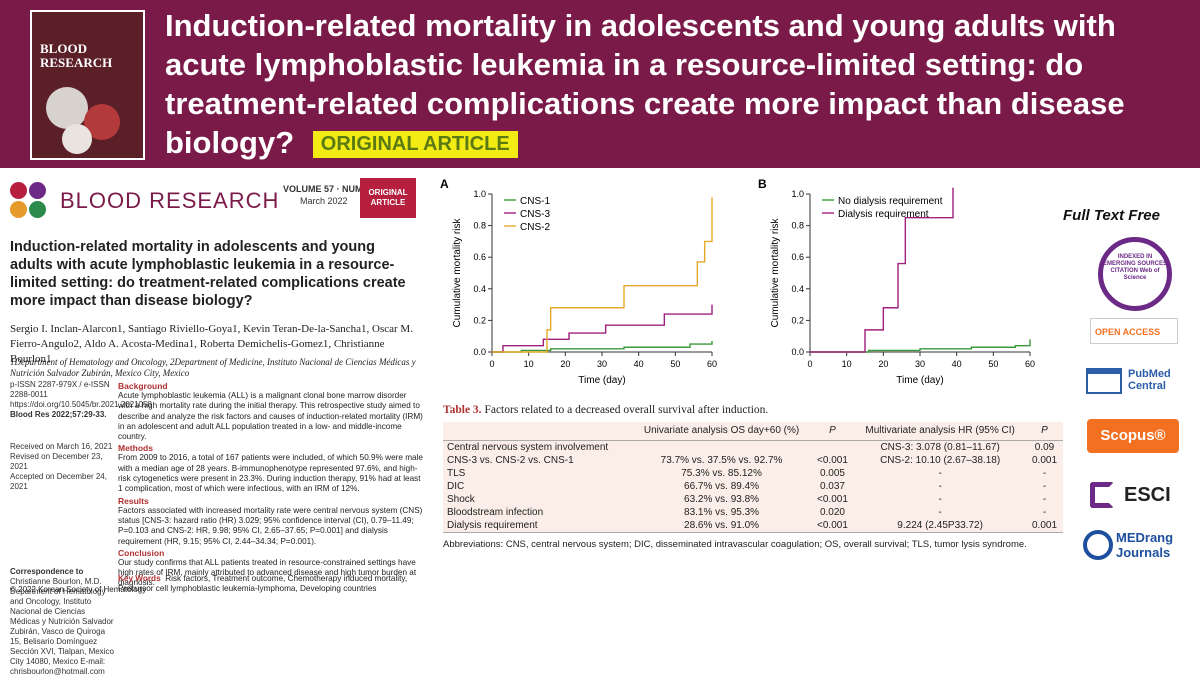 The width and height of the screenshot is (1200, 677). Describe the element at coordinates (833, 448) in the screenshot. I see `table-cell` at that location.